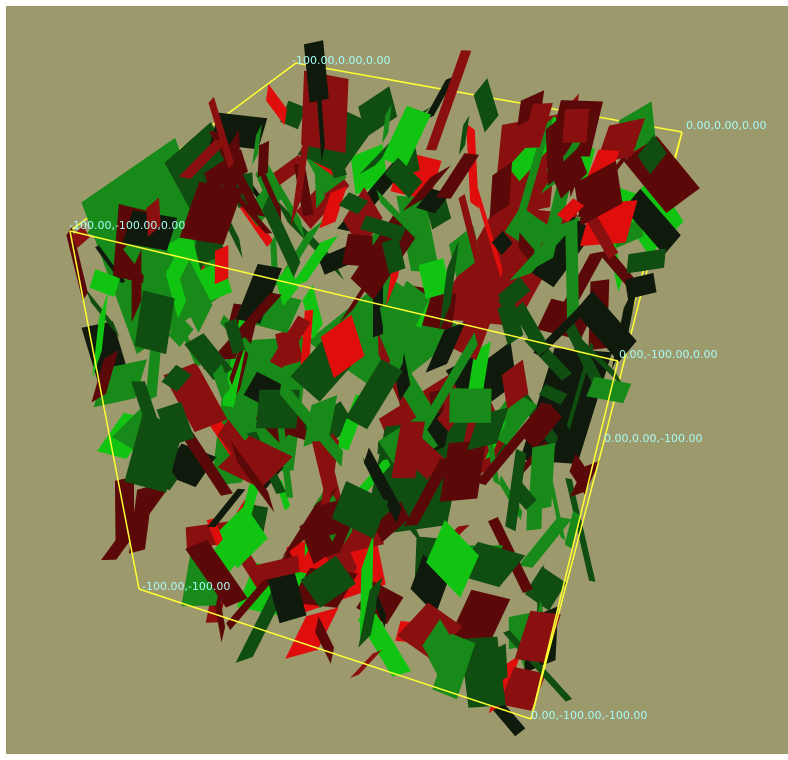  Describe the element at coordinates (567, 580) in the screenshot. I see `box-edge-bottom-right` at that location.